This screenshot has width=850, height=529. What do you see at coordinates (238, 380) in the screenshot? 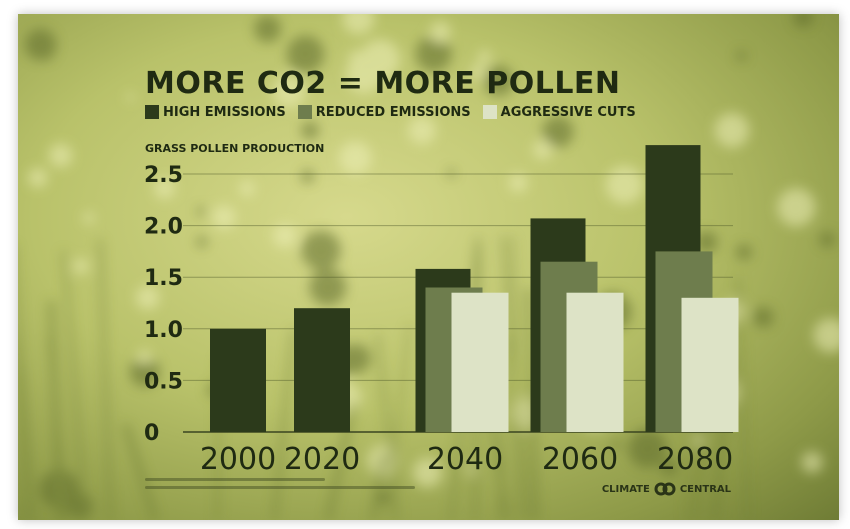
I see `bar-high-emissions-2000` at bounding box center [238, 380].